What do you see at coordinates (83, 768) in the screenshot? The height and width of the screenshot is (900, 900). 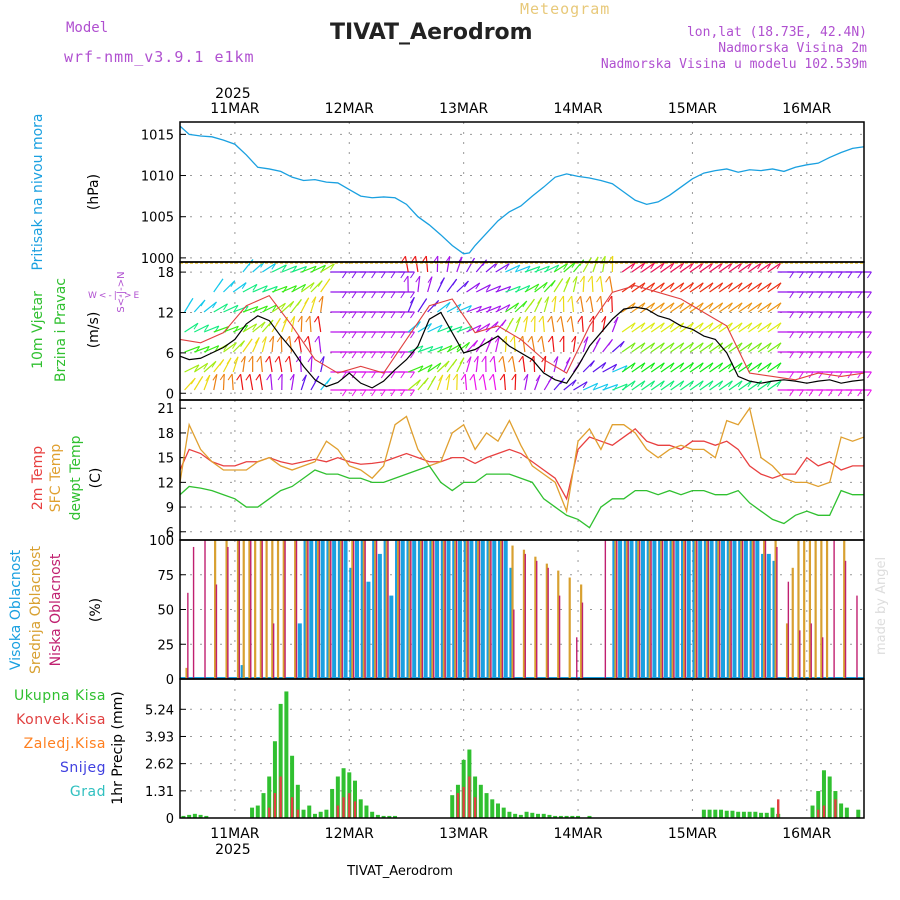 I see `legend-snow: Snijeg` at bounding box center [83, 768].